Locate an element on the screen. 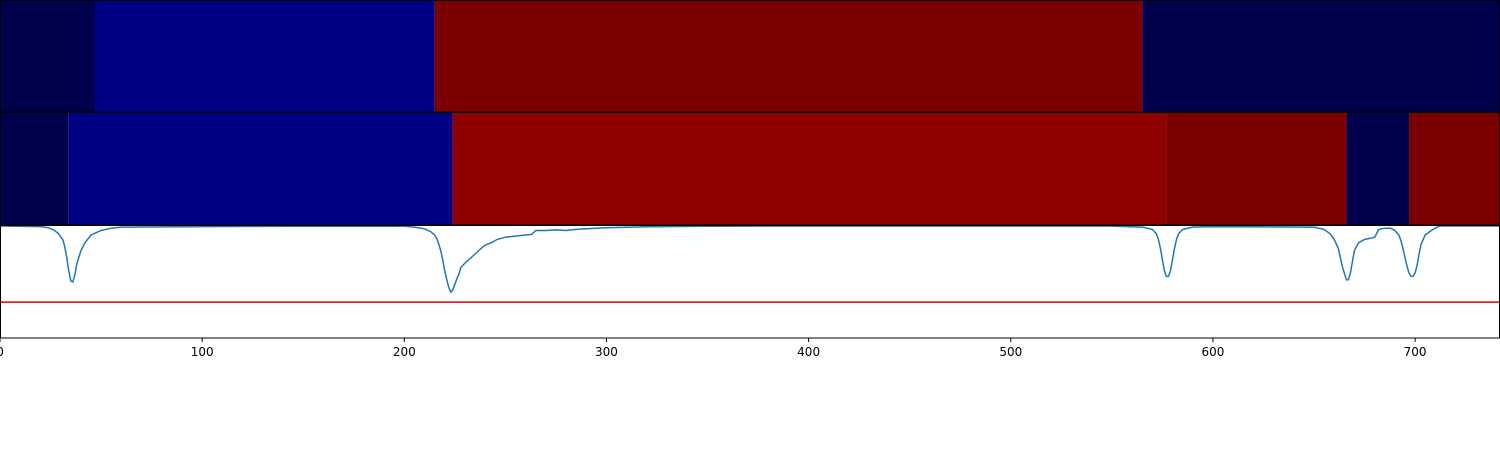 Image resolution: width=1500 pixels, height=450 pixels. x-tick-label: 100 is located at coordinates (202, 352).